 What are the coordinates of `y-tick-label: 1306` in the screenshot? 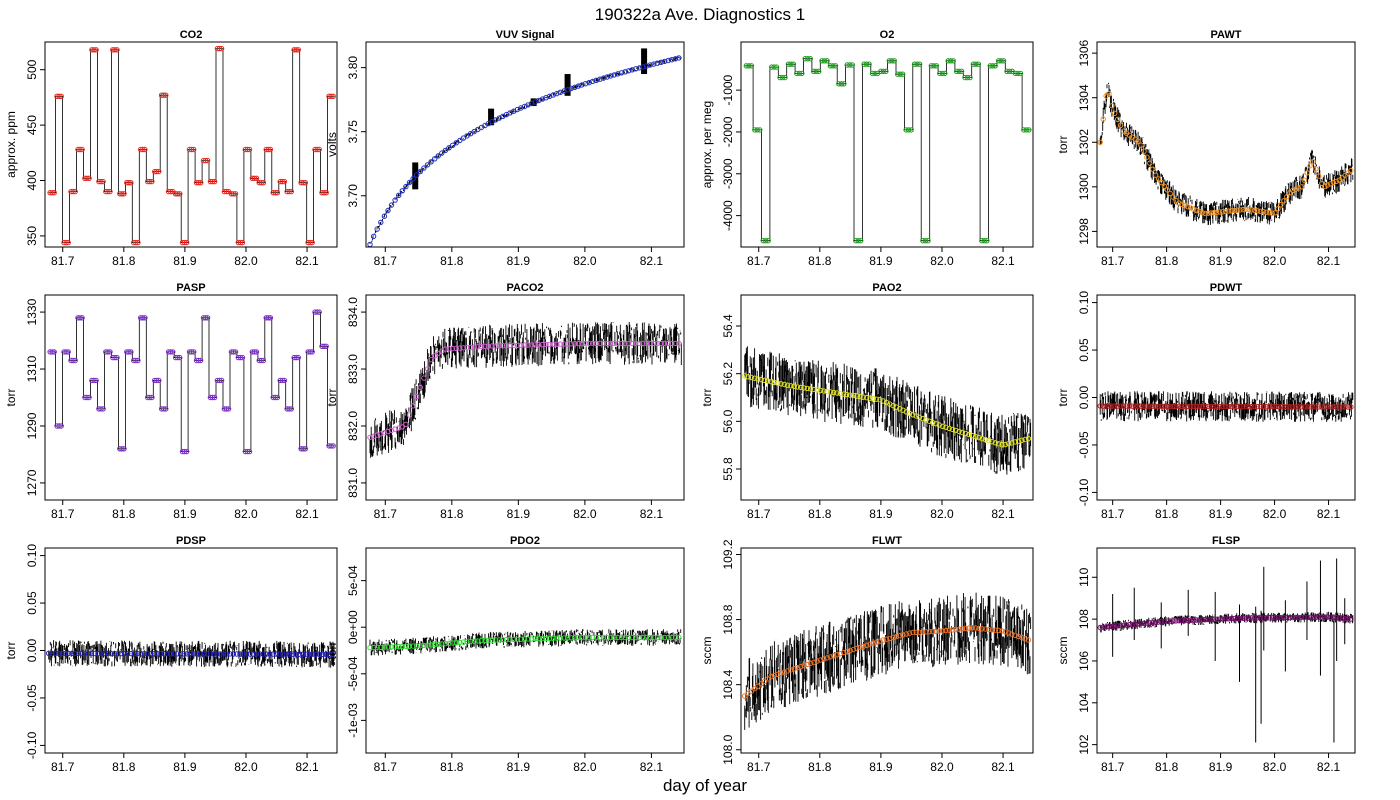 It's located at (1084, 52).